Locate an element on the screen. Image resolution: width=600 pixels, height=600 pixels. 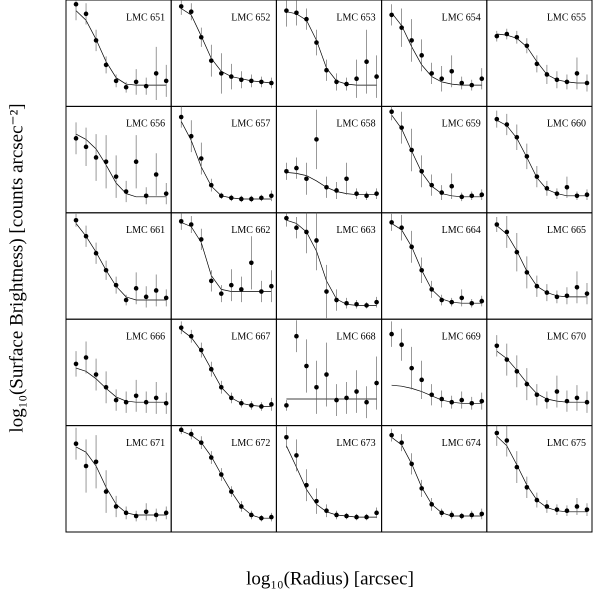
panel-title: LMC 657 is located at coordinates (250, 124).